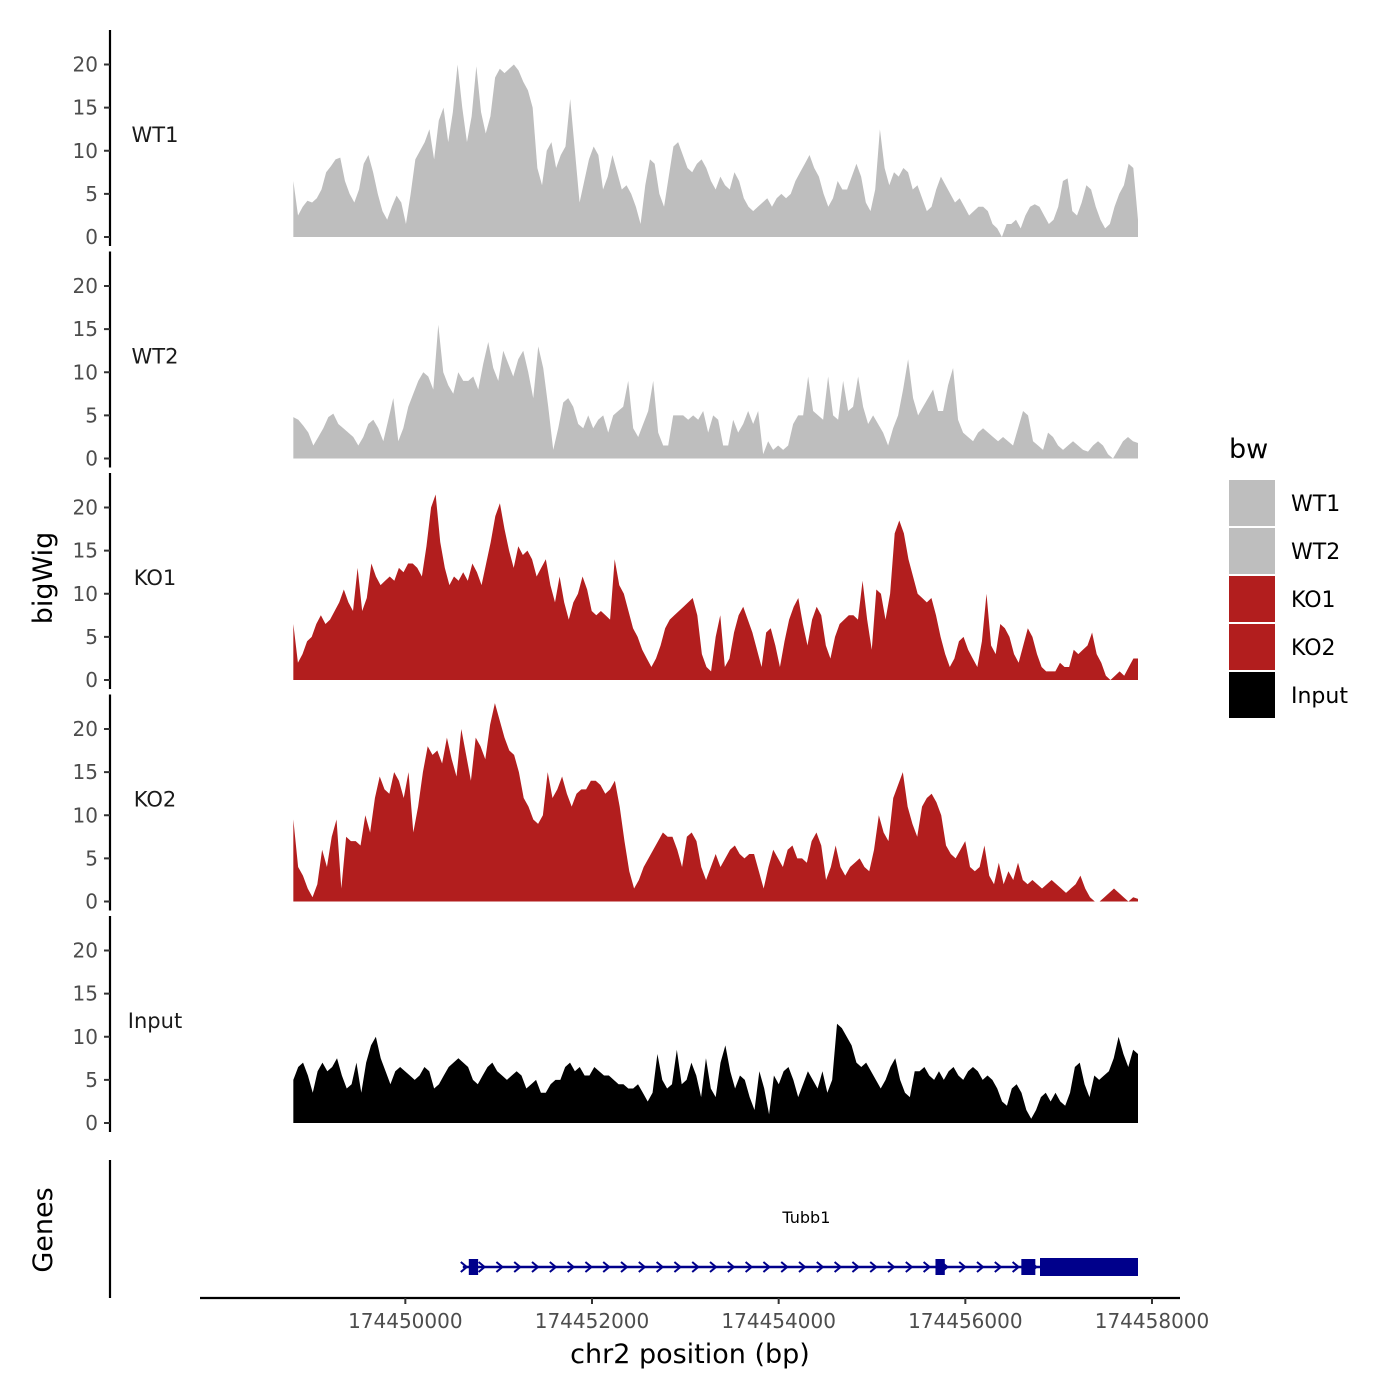 This screenshot has height=1400, width=1400. I want to click on genes-track: Tubb1, so click(623, 1229).